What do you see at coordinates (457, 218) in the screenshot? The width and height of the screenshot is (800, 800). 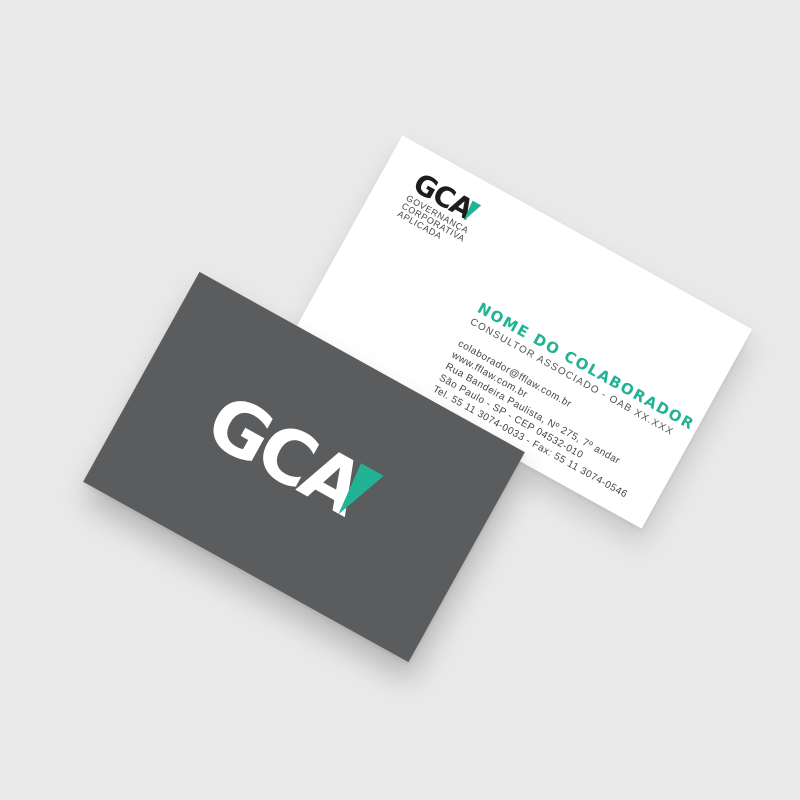 I see `gca-logo-small: GCA GOVERNANÇA CORPORATIVA APLICADA` at bounding box center [457, 218].